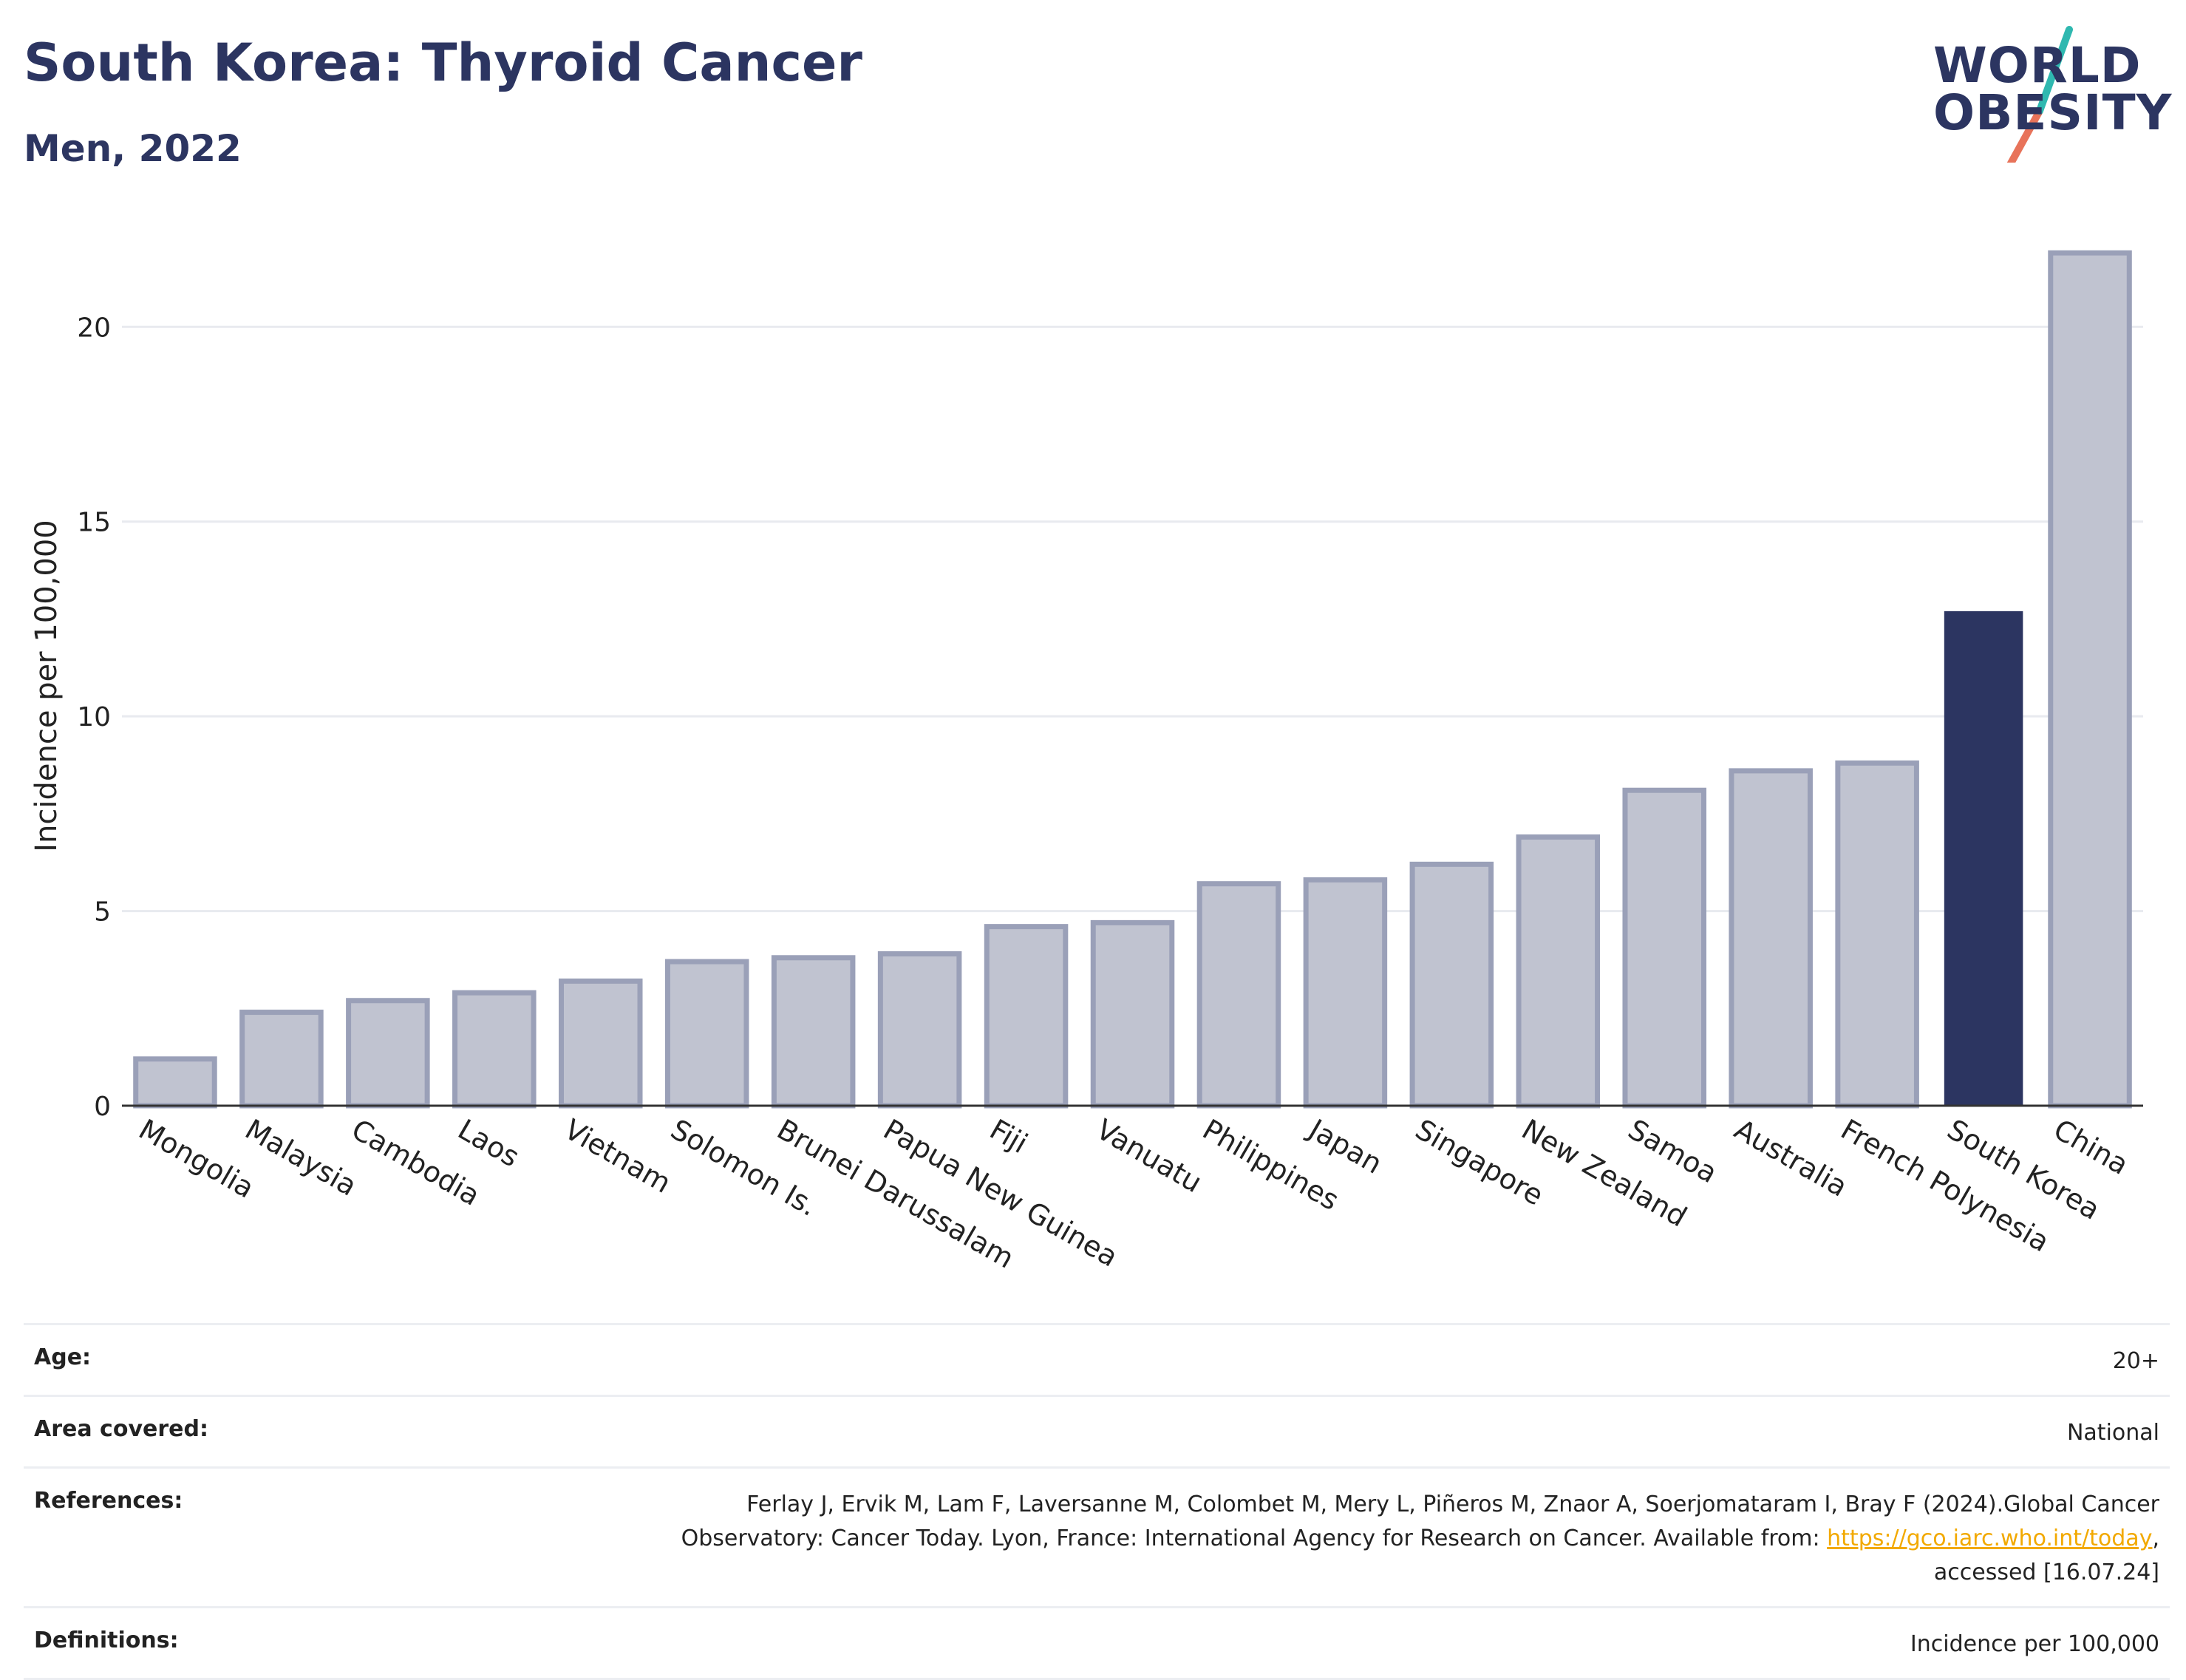 This screenshot has width=2186, height=1680. I want to click on bar-new-zealand, so click(1558, 971).